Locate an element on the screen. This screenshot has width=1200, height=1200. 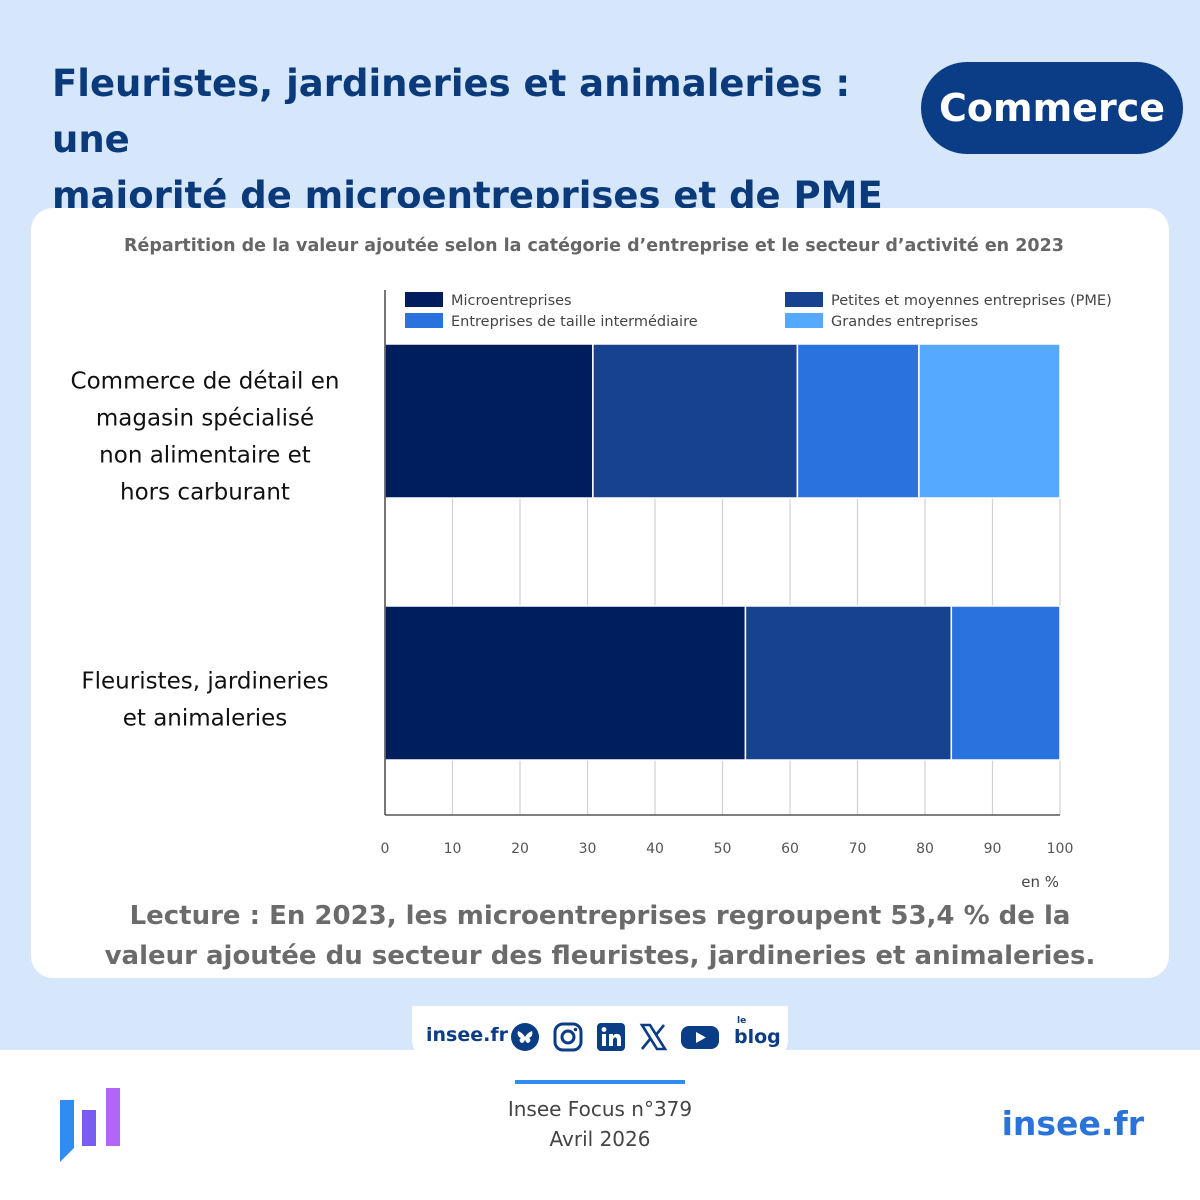
x-axis-unit-label: en % is located at coordinates (1040, 882).